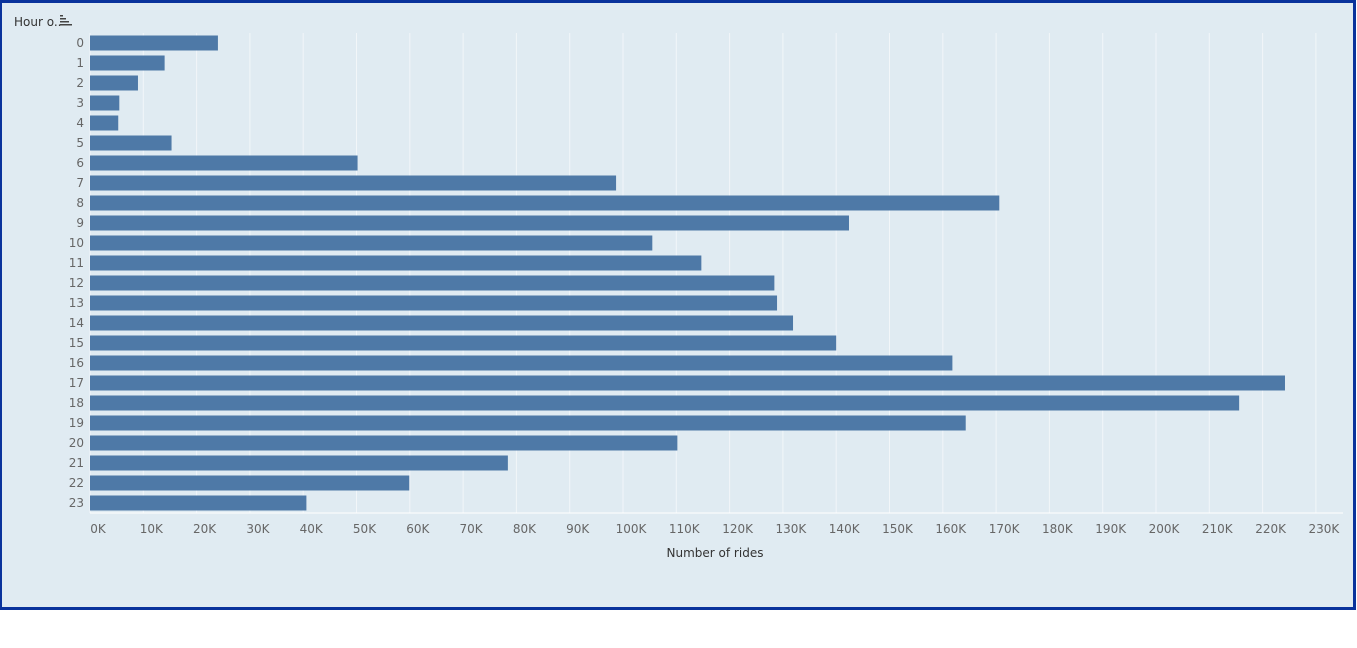 The height and width of the screenshot is (648, 1357). Describe the element at coordinates (418, 529) in the screenshot. I see `x-tick-label: 60K` at that location.